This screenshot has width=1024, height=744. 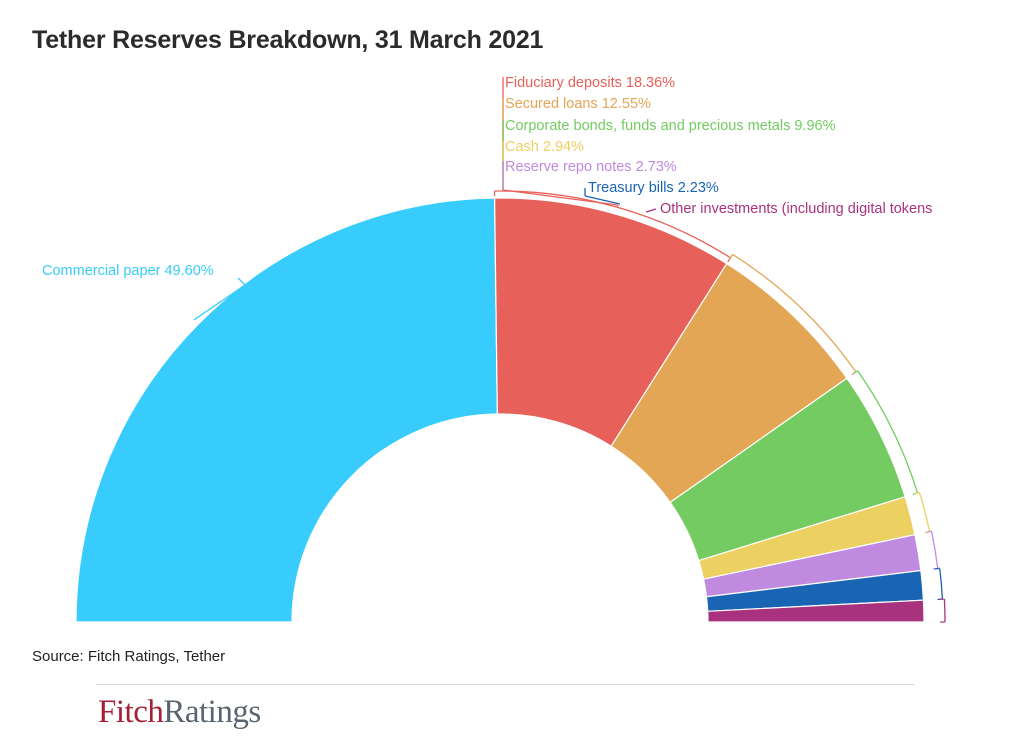 What do you see at coordinates (934, 550) in the screenshot?
I see `bracket-reserve-repo-notes` at bounding box center [934, 550].